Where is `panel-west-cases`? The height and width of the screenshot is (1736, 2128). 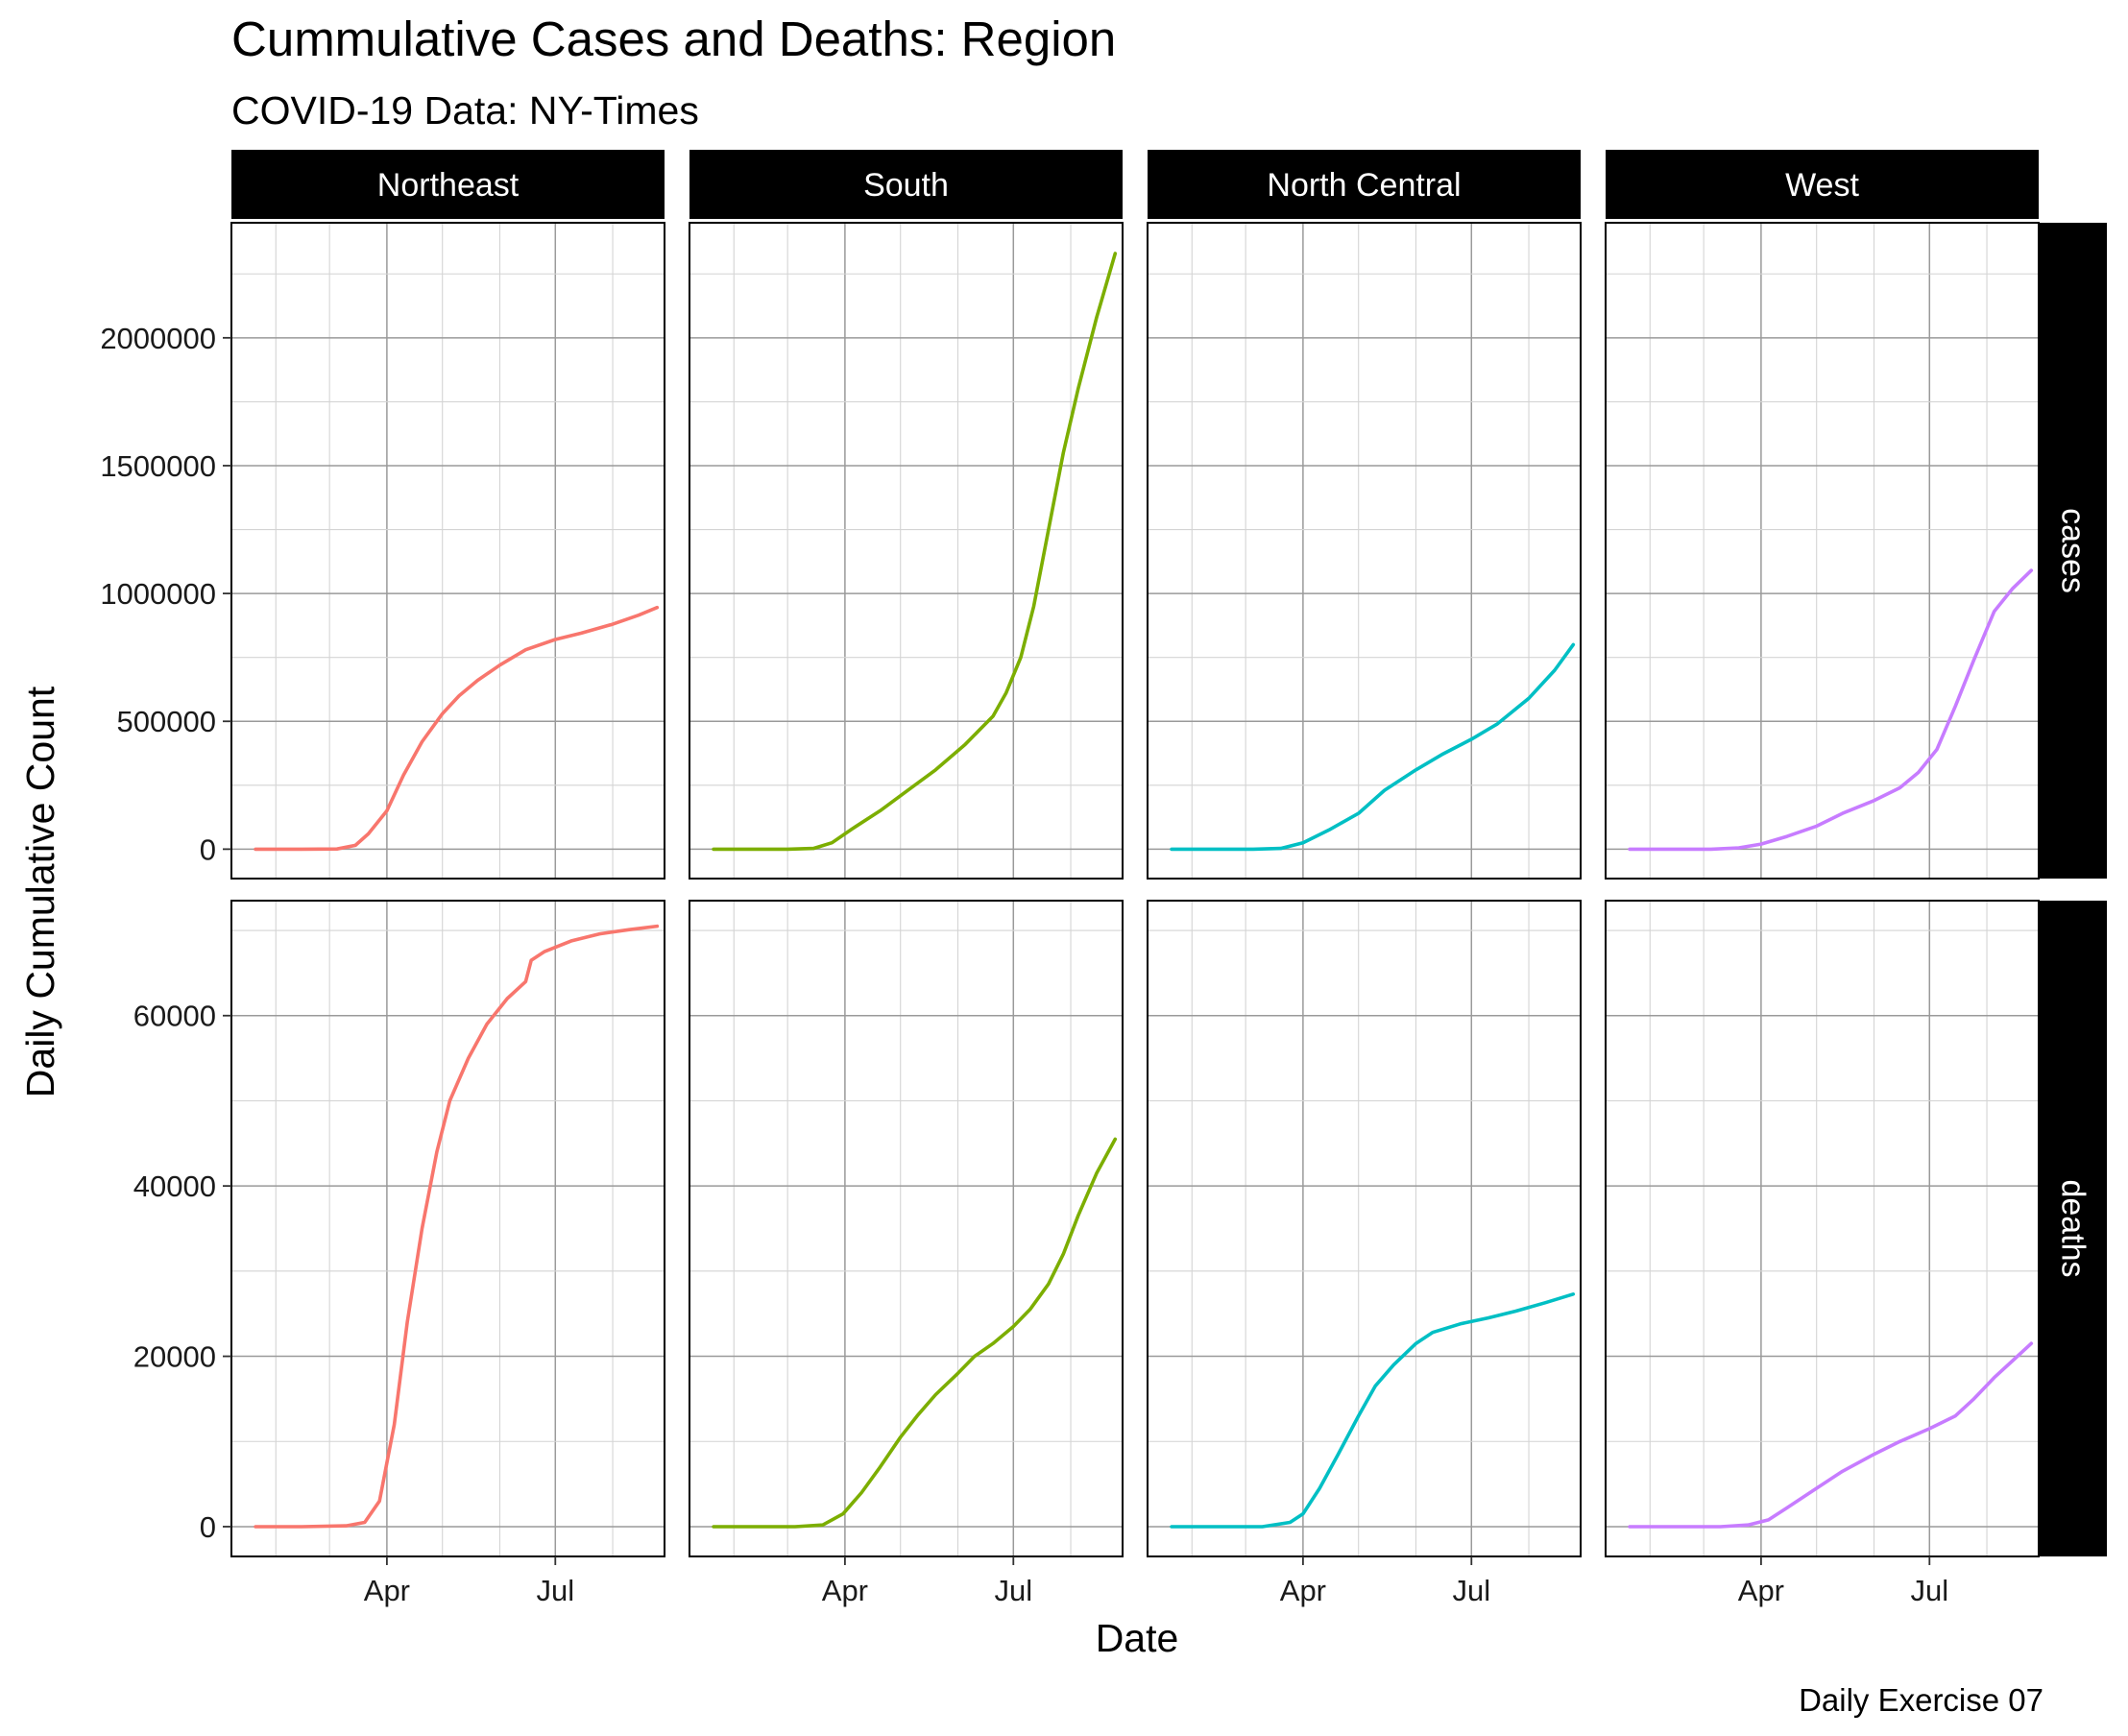
panel-west-cases is located at coordinates (1822, 551).